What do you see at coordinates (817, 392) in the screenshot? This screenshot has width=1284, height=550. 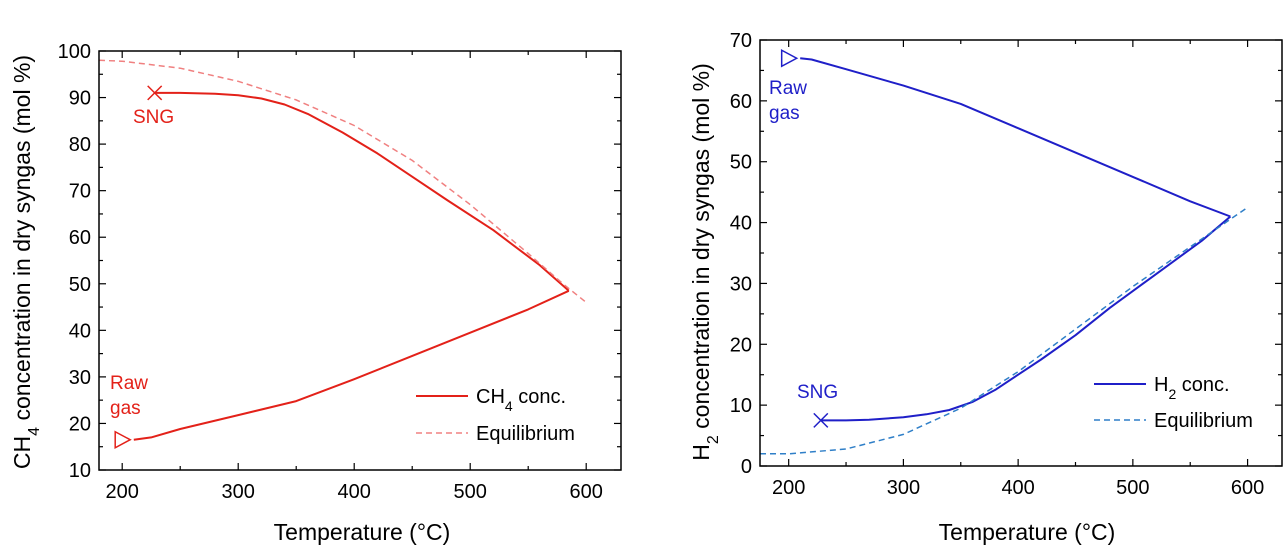 I see `h2-annotation-sng: SNG` at bounding box center [817, 392].